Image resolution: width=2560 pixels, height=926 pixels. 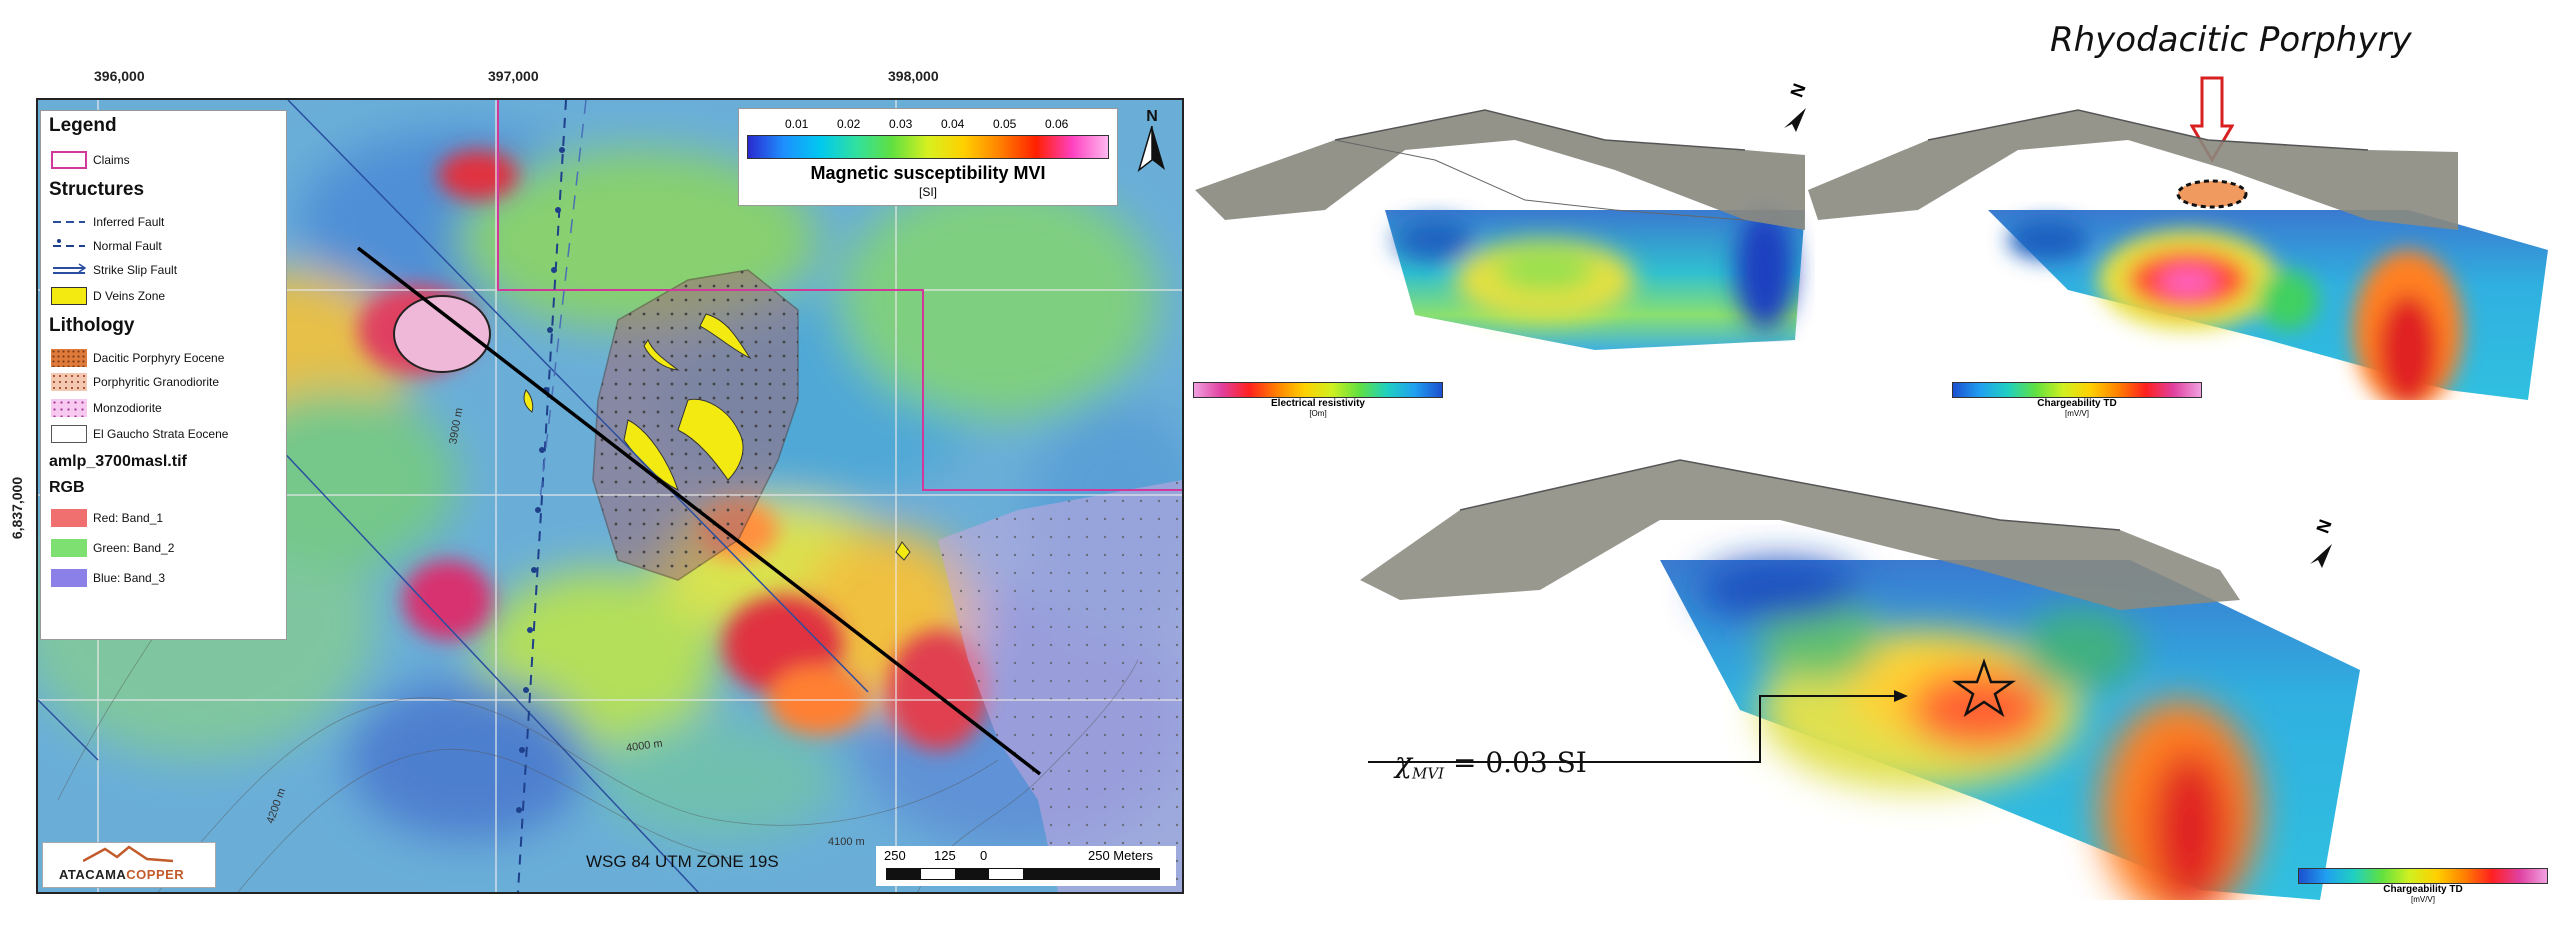 I want to click on chargeability-unit-bottom: [mV/V], so click(x=2422, y=899).